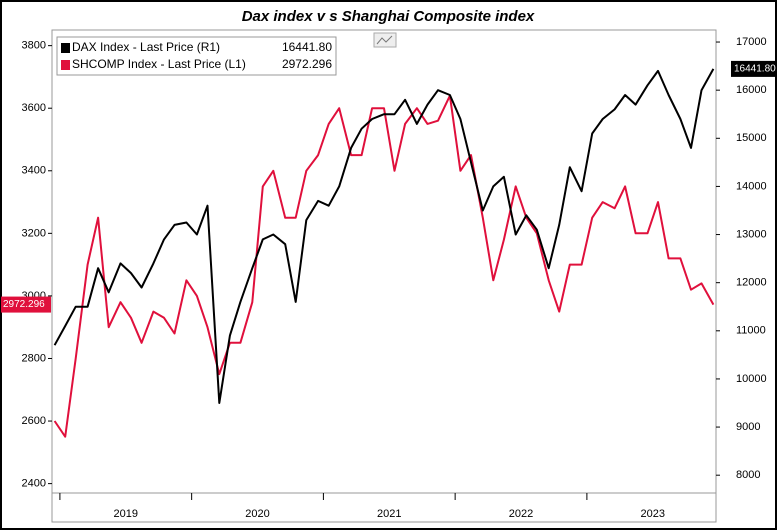  I want to click on y2-tick-label: 17000, so click(751, 42).